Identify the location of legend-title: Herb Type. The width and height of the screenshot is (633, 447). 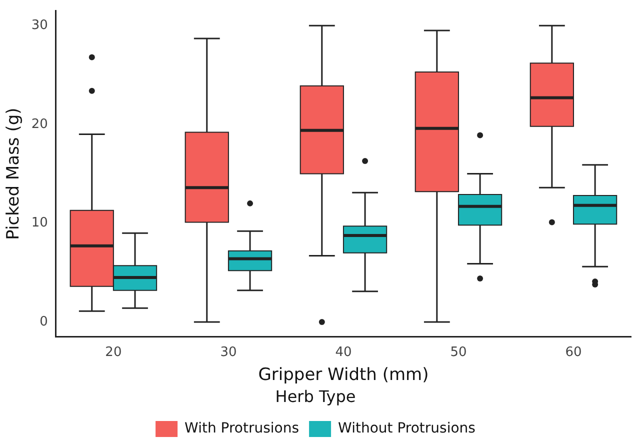
(315, 396).